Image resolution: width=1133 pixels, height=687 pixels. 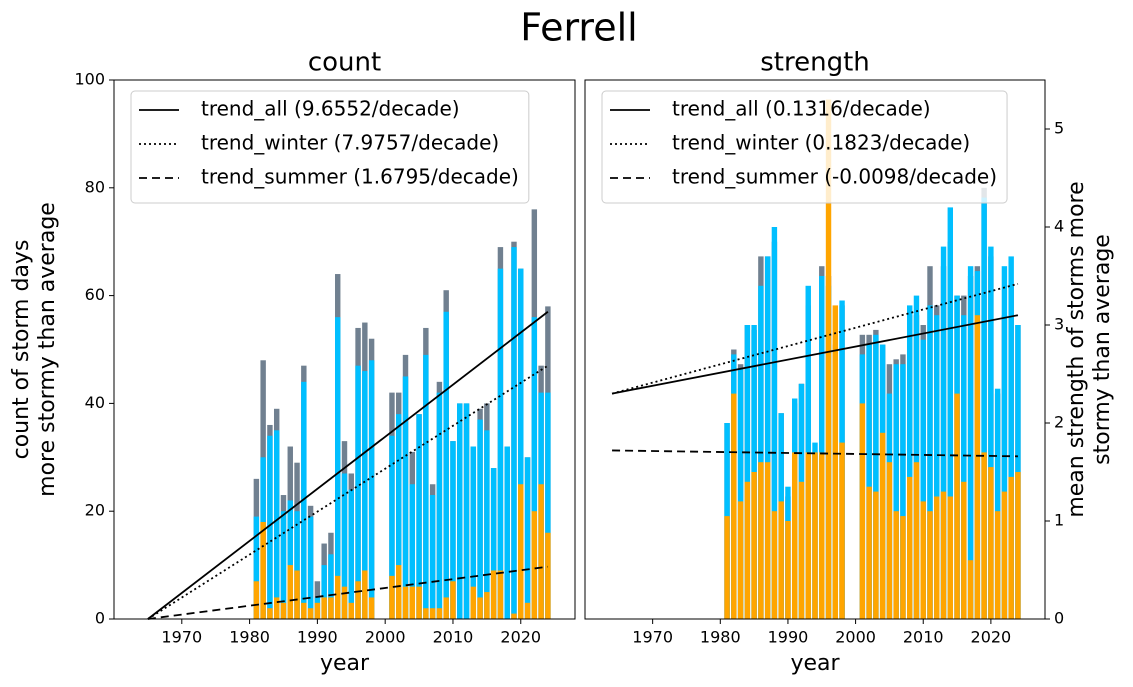 I want to click on legend-label: trend_summer (1.6795/decade), so click(x=360, y=177).